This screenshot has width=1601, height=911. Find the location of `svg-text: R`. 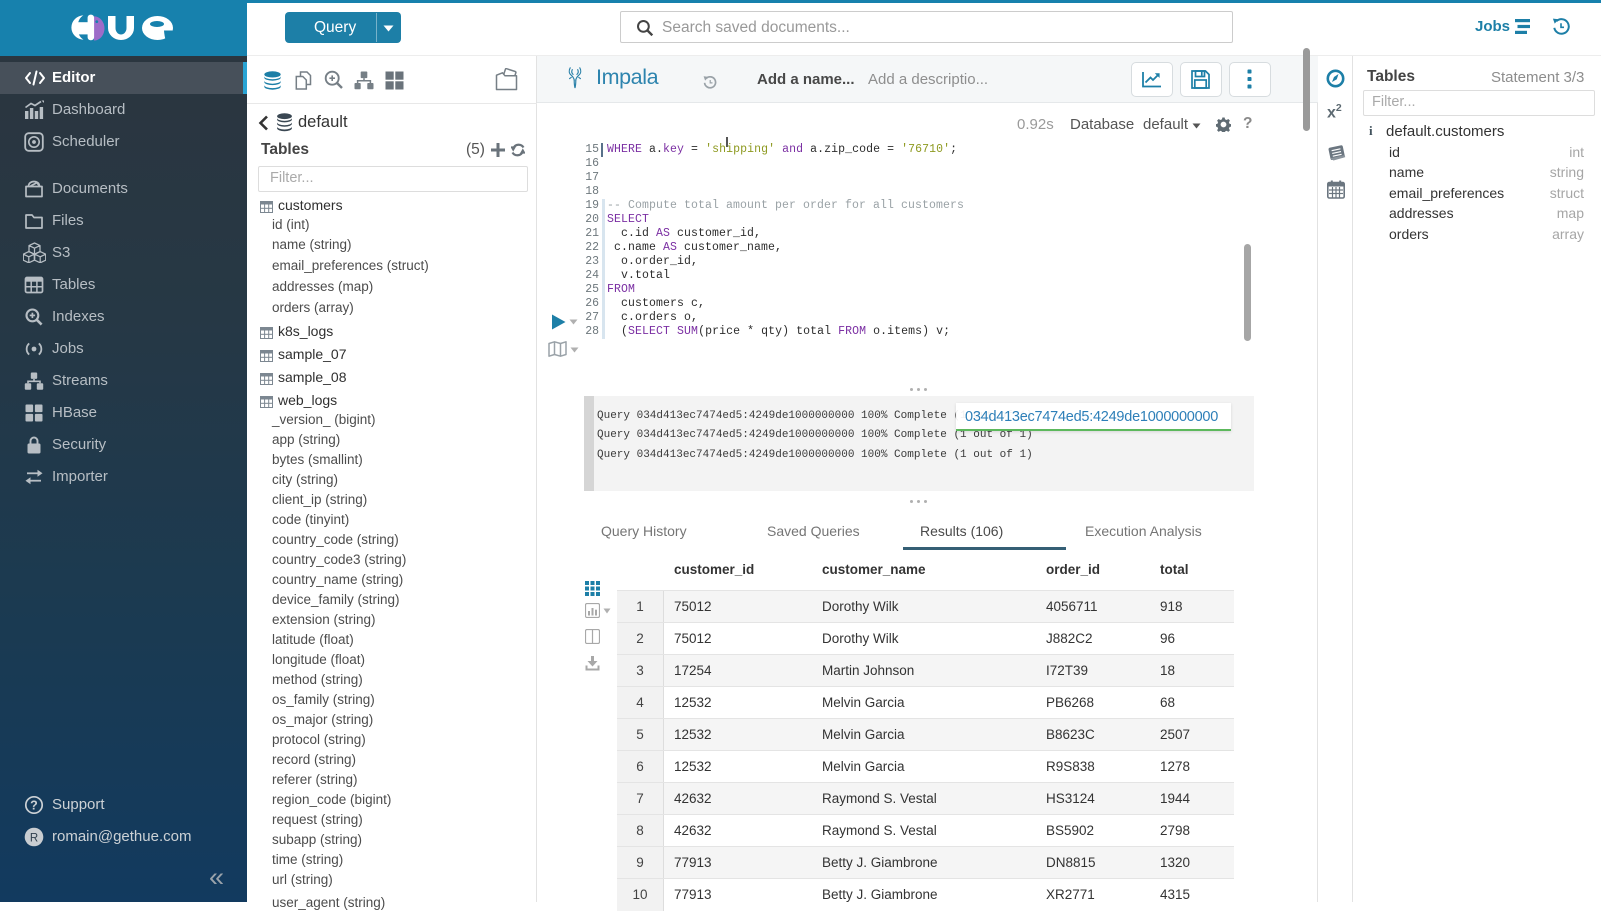

svg-text: R is located at coordinates (34, 838).